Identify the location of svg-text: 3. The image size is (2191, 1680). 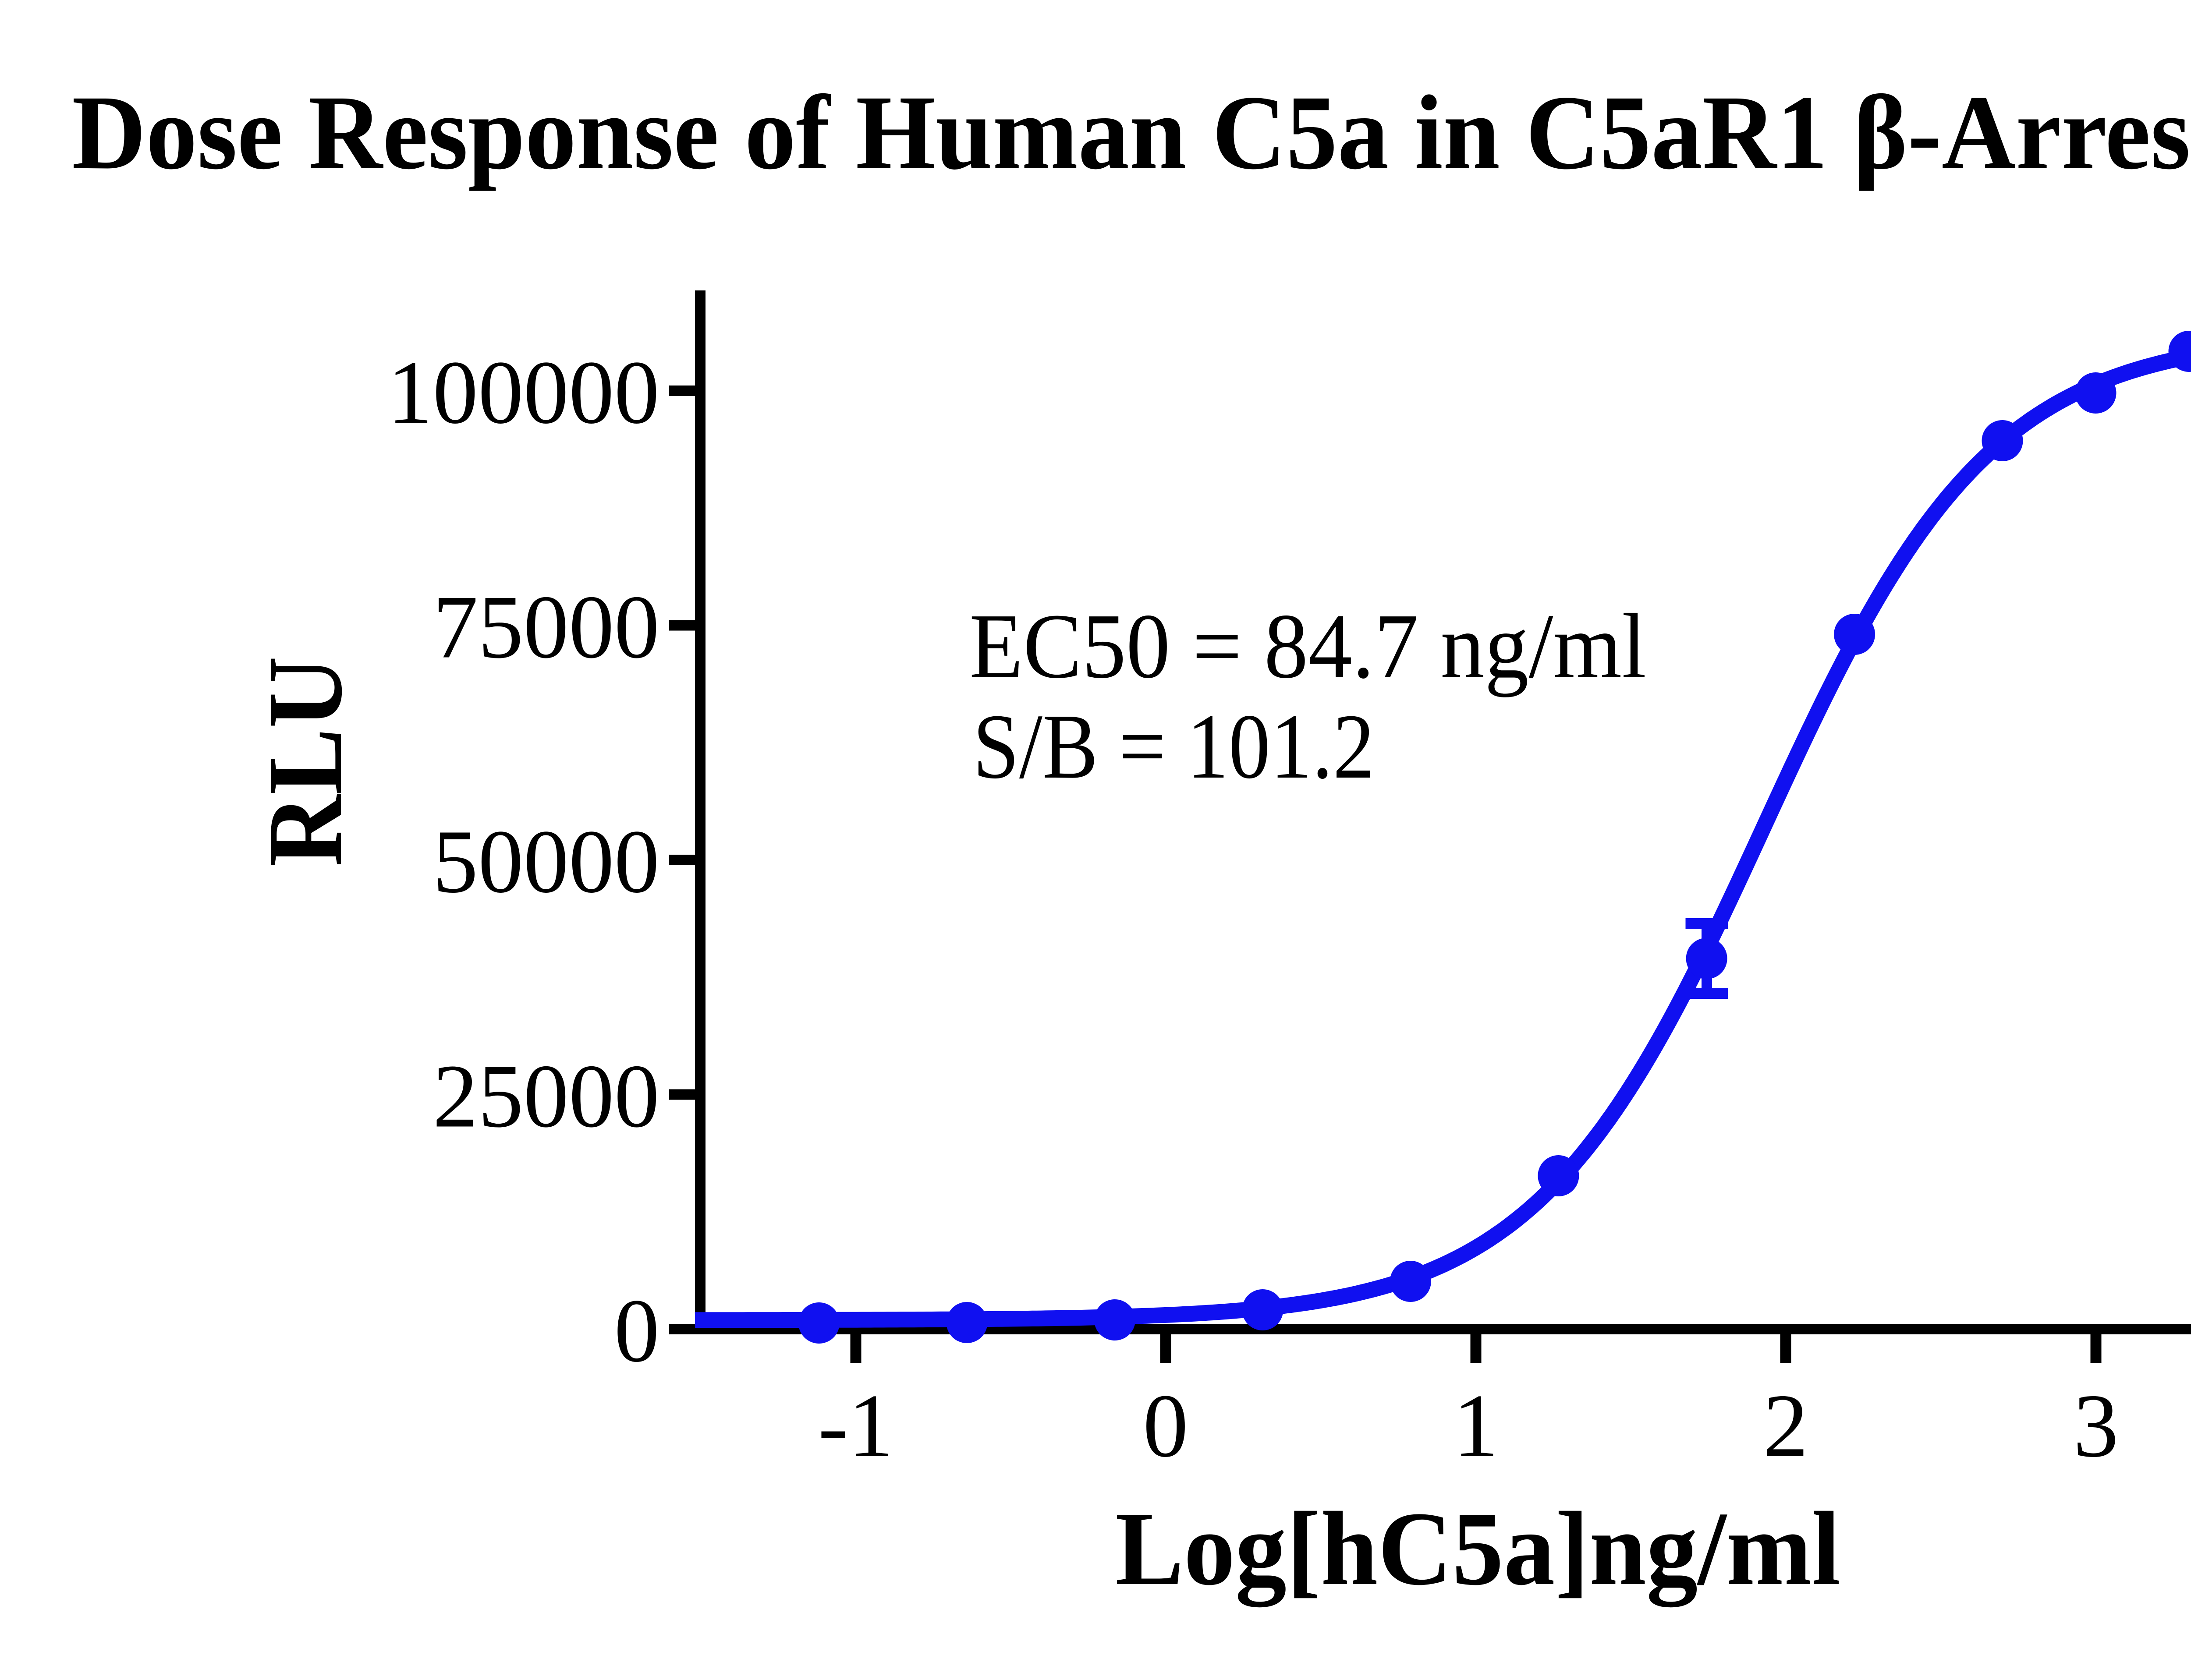
(2096, 1426).